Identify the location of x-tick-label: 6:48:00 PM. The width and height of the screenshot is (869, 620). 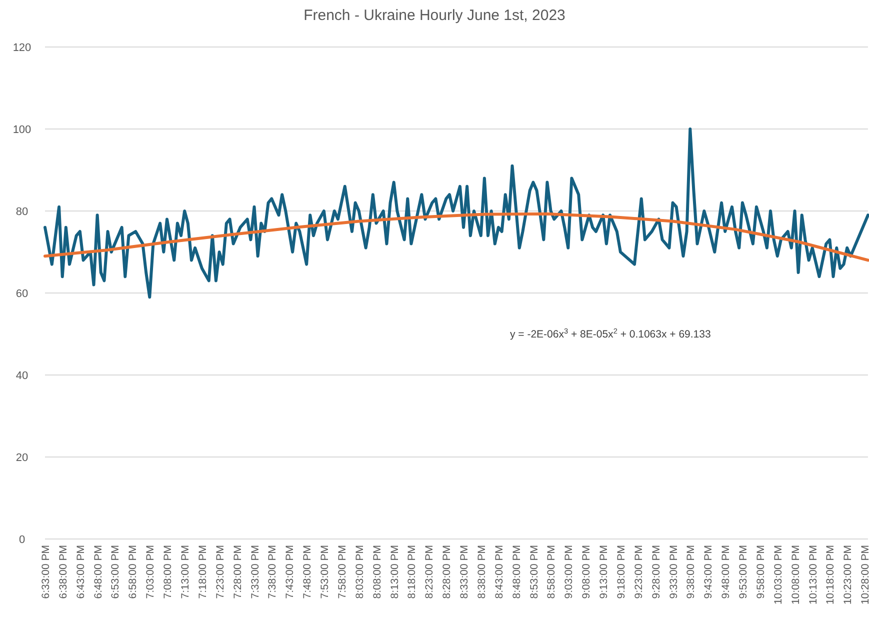
(98, 572).